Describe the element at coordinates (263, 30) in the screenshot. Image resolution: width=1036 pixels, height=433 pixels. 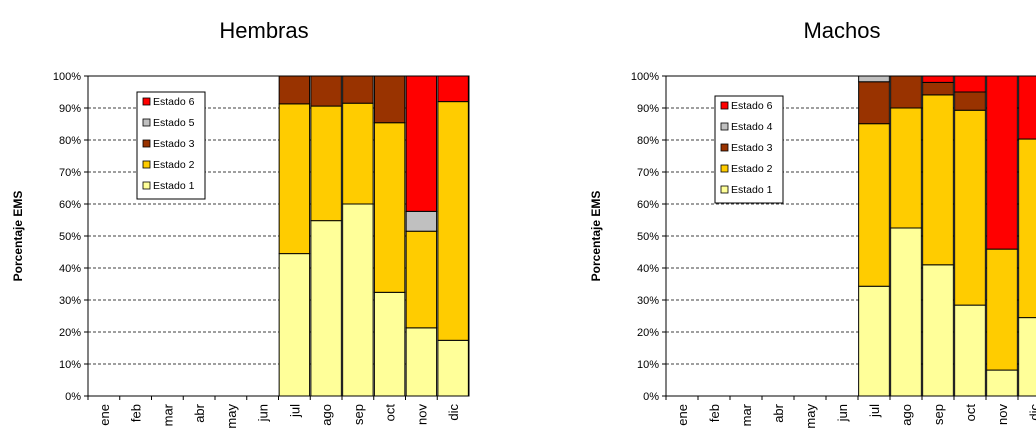
I see `chart-title: Hembras` at that location.